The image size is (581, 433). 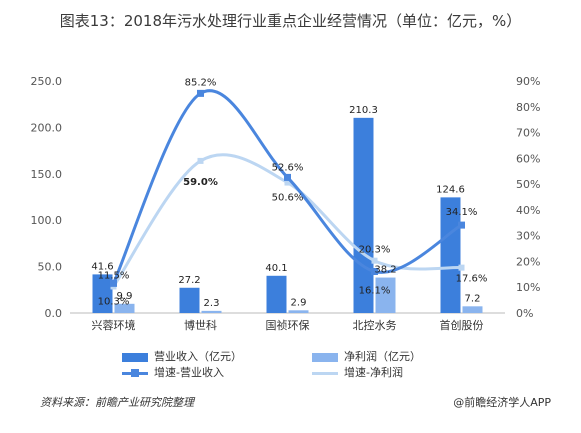 What do you see at coordinates (54, 313) in the screenshot?
I see `y-left-tick-label: 0.0` at bounding box center [54, 313].